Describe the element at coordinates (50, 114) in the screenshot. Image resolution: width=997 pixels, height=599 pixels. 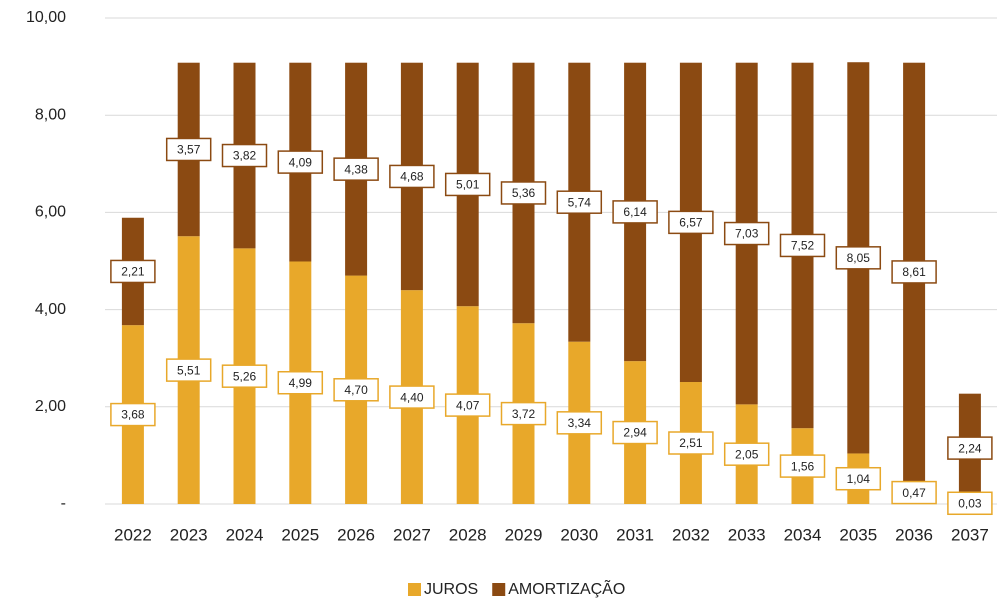
I see `y-tick-label: 8,00` at that location.